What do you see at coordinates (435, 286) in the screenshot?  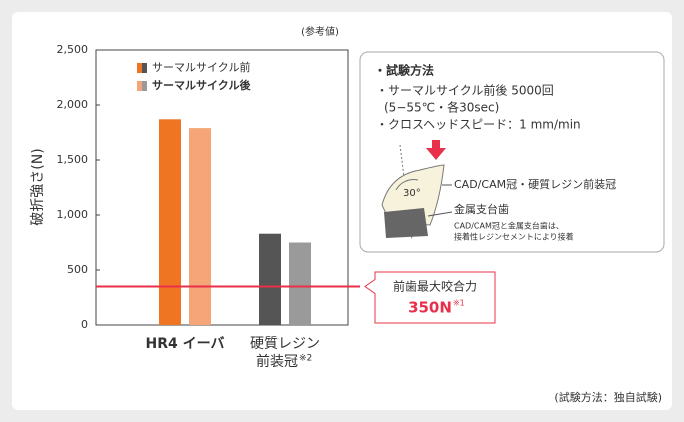 I see `callout-title: 前歯最大咬合力` at bounding box center [435, 286].